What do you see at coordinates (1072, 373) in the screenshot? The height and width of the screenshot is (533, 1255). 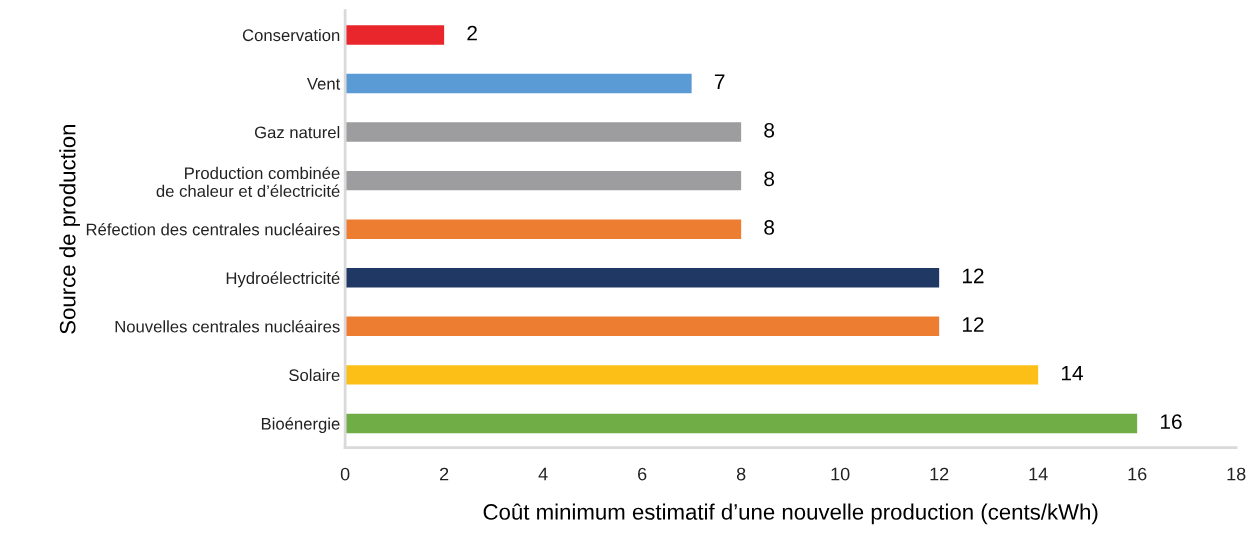 I see `data-label: 14` at bounding box center [1072, 373].